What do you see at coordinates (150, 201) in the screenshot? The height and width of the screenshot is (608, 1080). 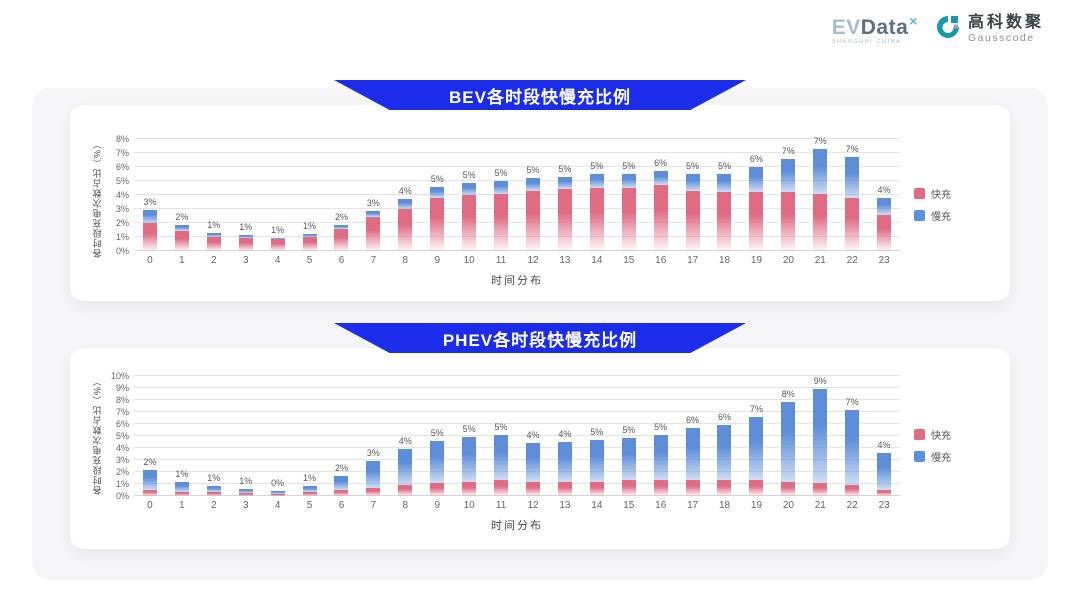 I see `bar-value-label: 3%` at bounding box center [150, 201].